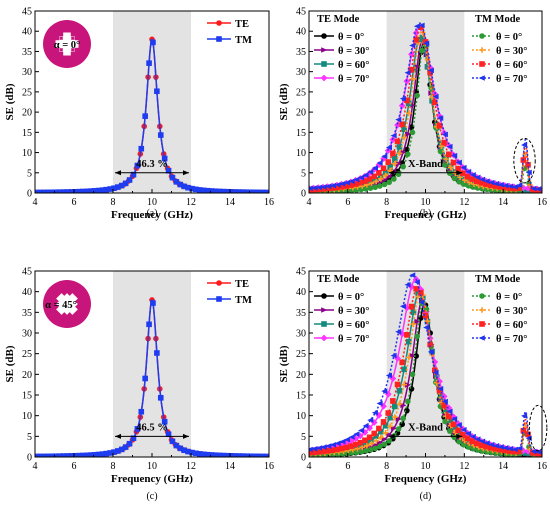 The width and height of the screenshot is (550, 519). I want to click on y-tick-label: 20, so click(27, 375).